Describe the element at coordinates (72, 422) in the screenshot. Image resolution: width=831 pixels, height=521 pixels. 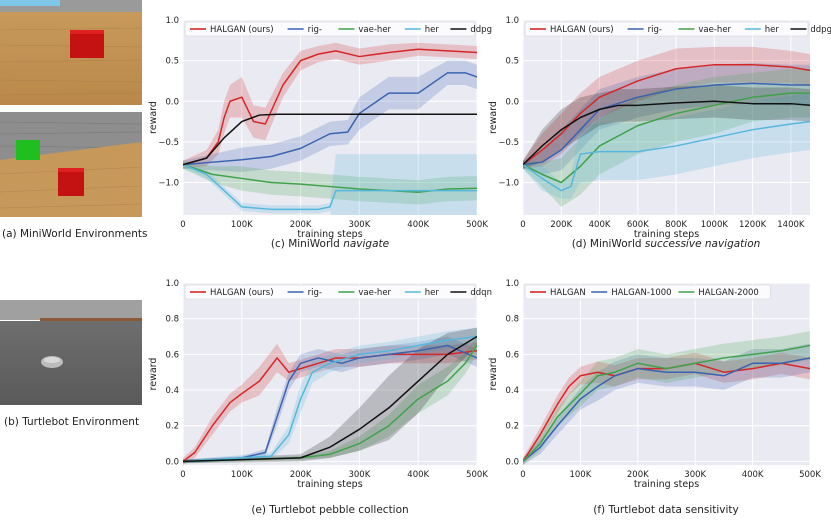
I see `turtlebot-env-caption: (b) Turtlebot Environment` at that location.